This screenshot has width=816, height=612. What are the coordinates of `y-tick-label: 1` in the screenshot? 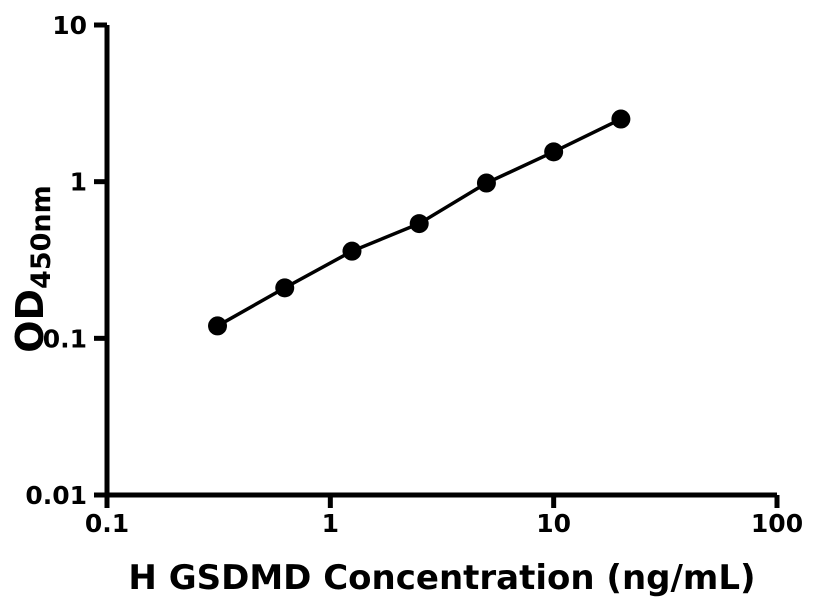 It's located at (78, 182).